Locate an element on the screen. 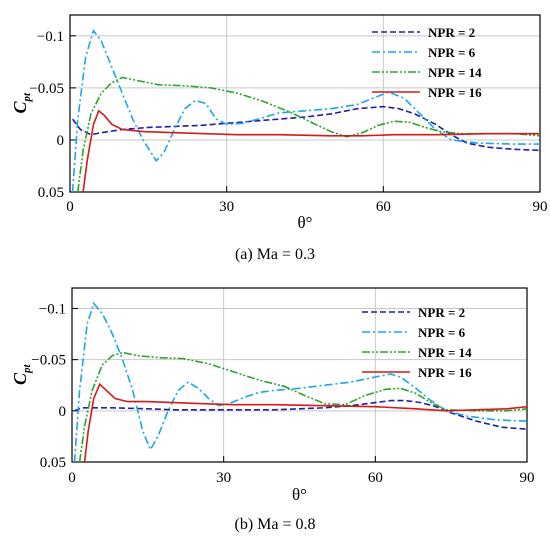 Image resolution: width=550 pixels, height=542 pixels. panel-caption: (b) Ma = 0.8 is located at coordinates (274, 524).